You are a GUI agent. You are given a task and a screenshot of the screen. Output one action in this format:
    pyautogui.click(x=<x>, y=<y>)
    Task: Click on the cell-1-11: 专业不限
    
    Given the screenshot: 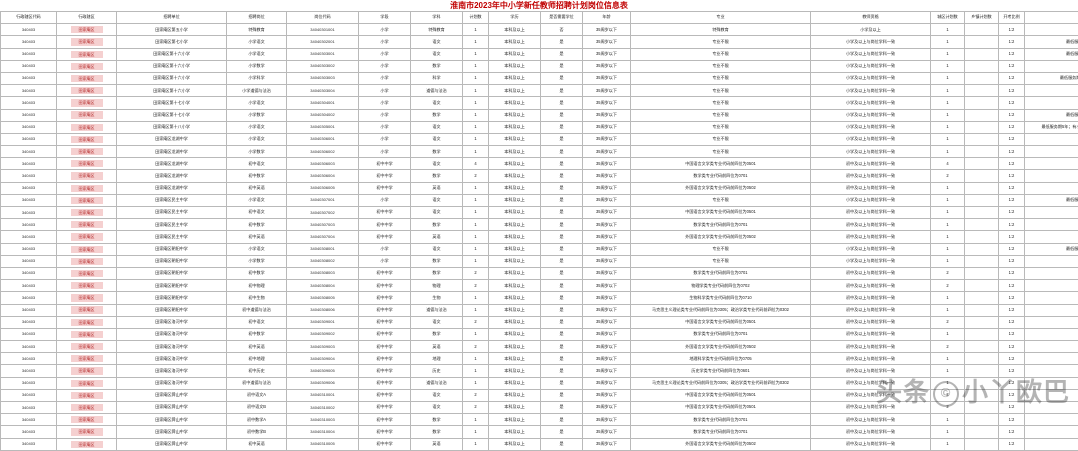 What is the action you would take?
    pyautogui.click(x=721, y=42)
    